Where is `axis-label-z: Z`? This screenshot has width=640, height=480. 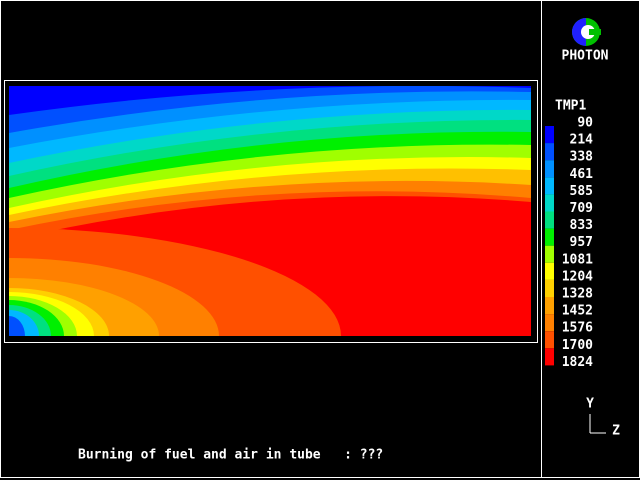
axis-label-z: Z is located at coordinates (616, 431).